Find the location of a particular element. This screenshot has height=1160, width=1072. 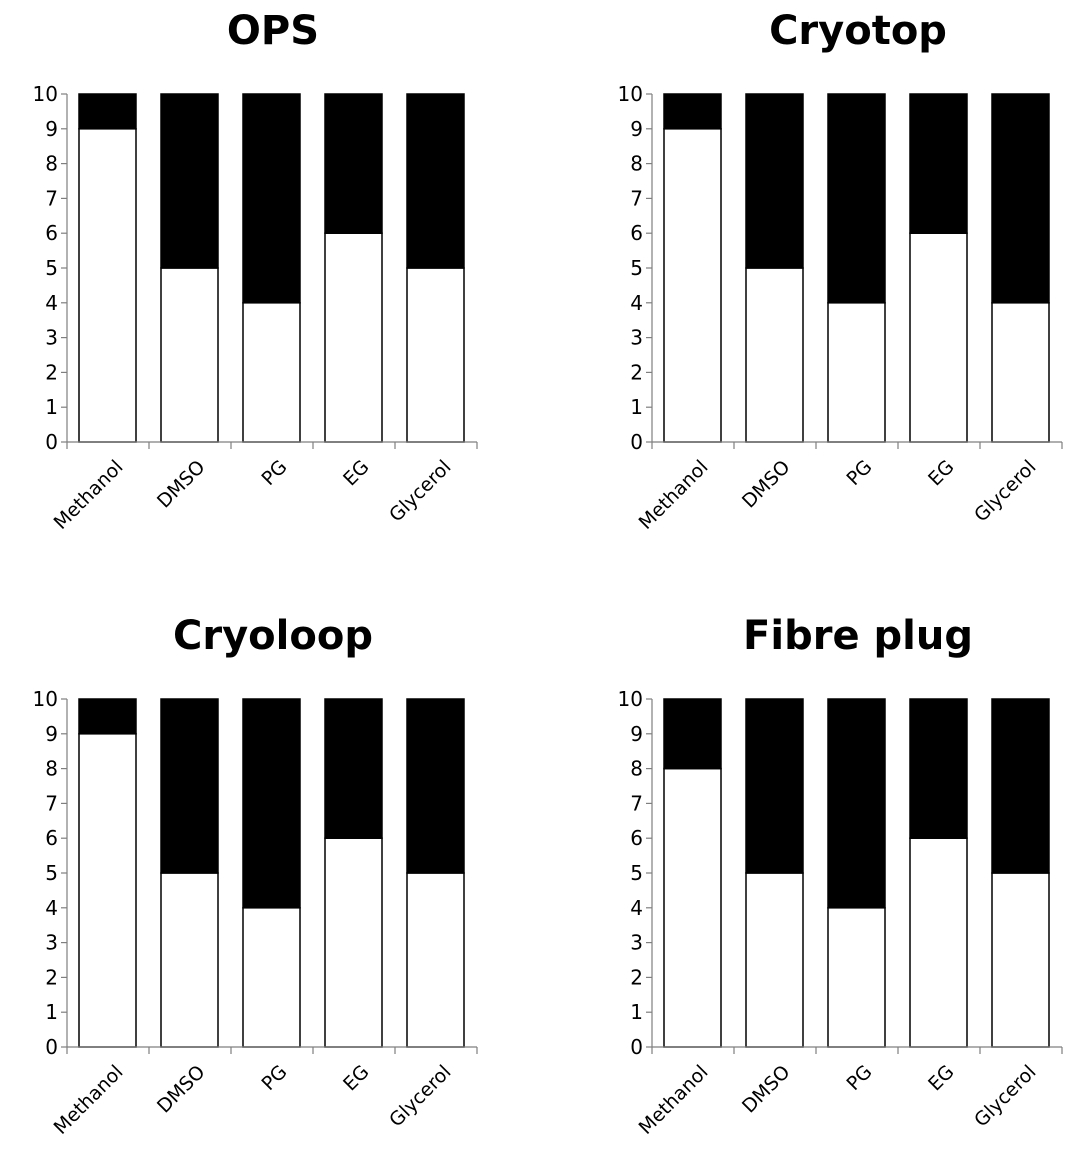

chart-fibre-plug-y-tick-label: 4 is located at coordinates (636, 908).